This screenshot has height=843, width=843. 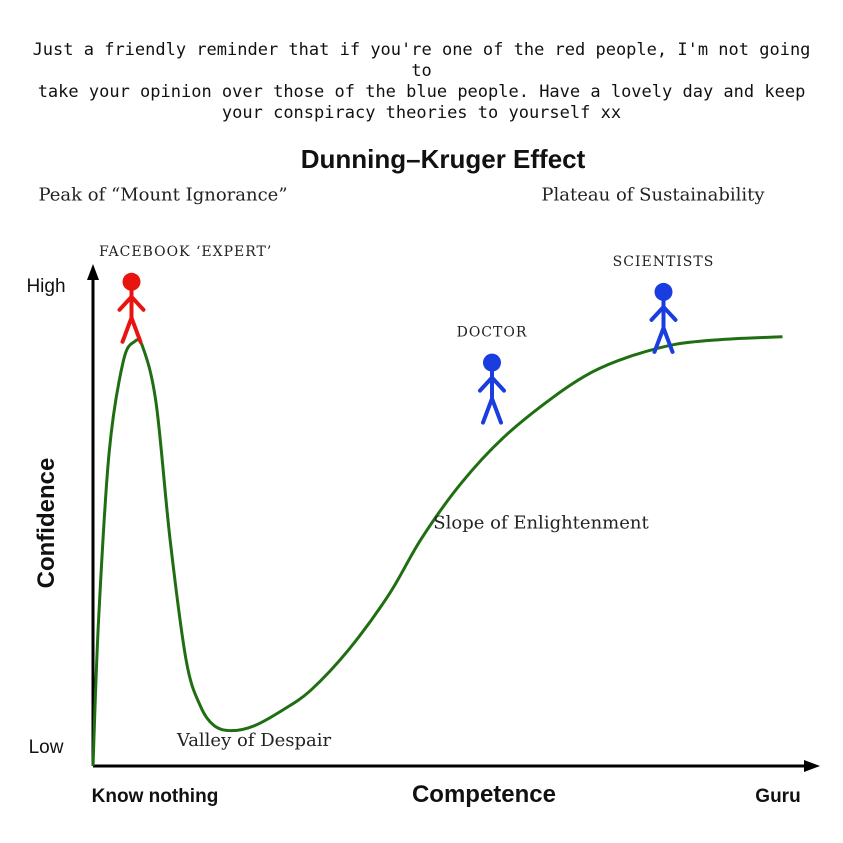 What do you see at coordinates (664, 262) in the screenshot?
I see `figure-label: SCIENTISTS` at bounding box center [664, 262].